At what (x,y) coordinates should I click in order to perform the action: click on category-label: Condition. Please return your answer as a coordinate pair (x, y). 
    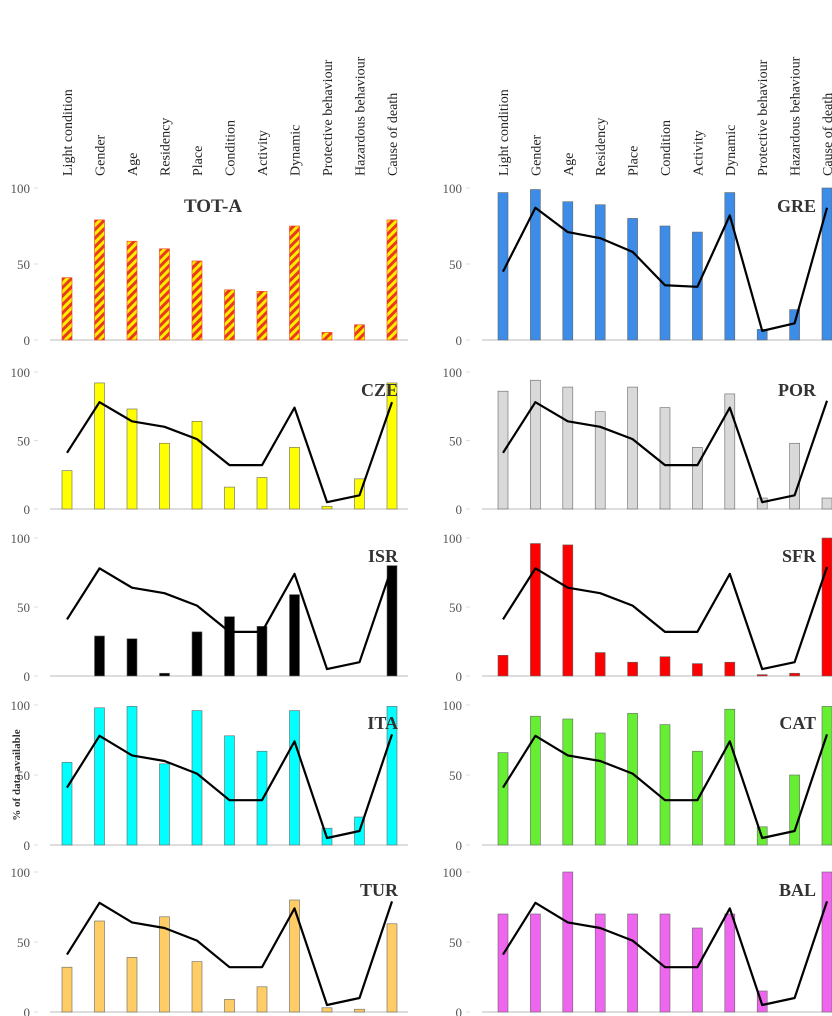
    Looking at the image, I should click on (666, 148).